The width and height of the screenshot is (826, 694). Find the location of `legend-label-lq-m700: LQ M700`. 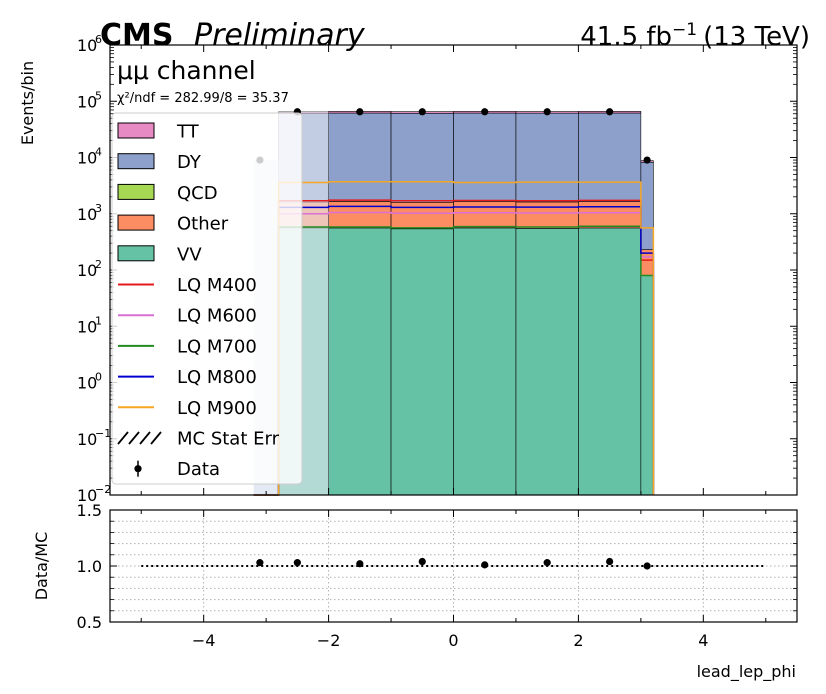

legend-label-lq-m700: LQ M700 is located at coordinates (217, 346).